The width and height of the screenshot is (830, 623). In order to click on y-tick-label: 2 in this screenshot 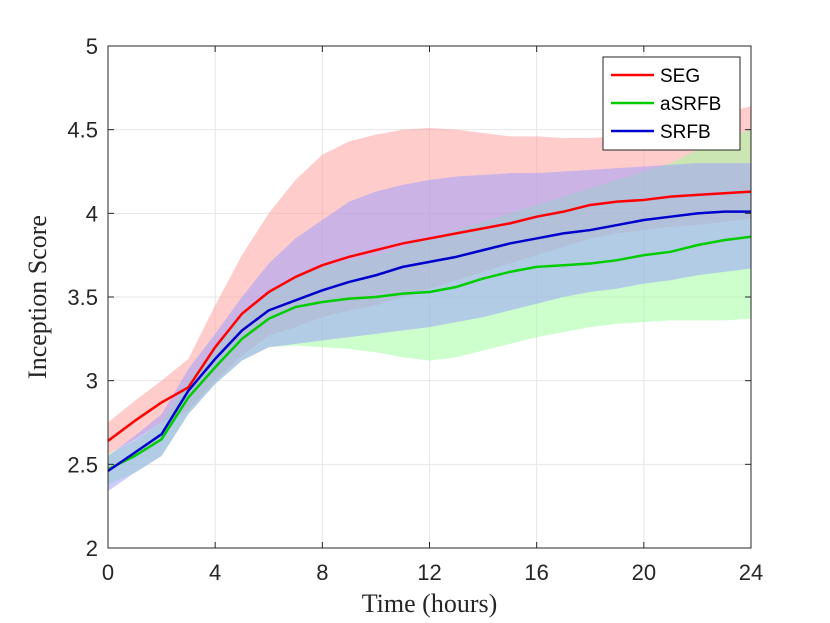, I will do `click(92, 548)`.